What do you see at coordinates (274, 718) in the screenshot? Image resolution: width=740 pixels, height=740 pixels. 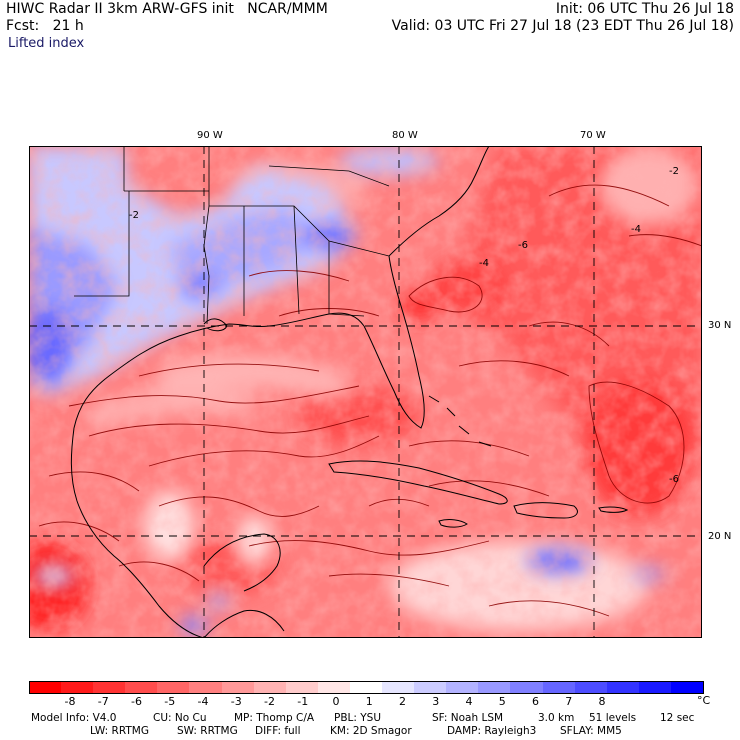 I see `footer-mp: MP: Thomp C/A` at bounding box center [274, 718].